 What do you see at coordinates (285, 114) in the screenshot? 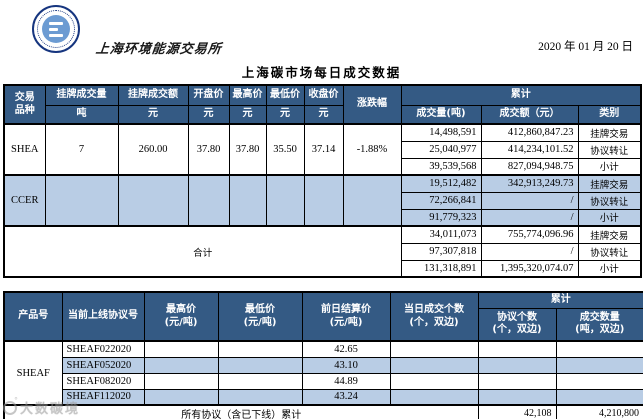
I see `unit-low: 元` at bounding box center [285, 114].